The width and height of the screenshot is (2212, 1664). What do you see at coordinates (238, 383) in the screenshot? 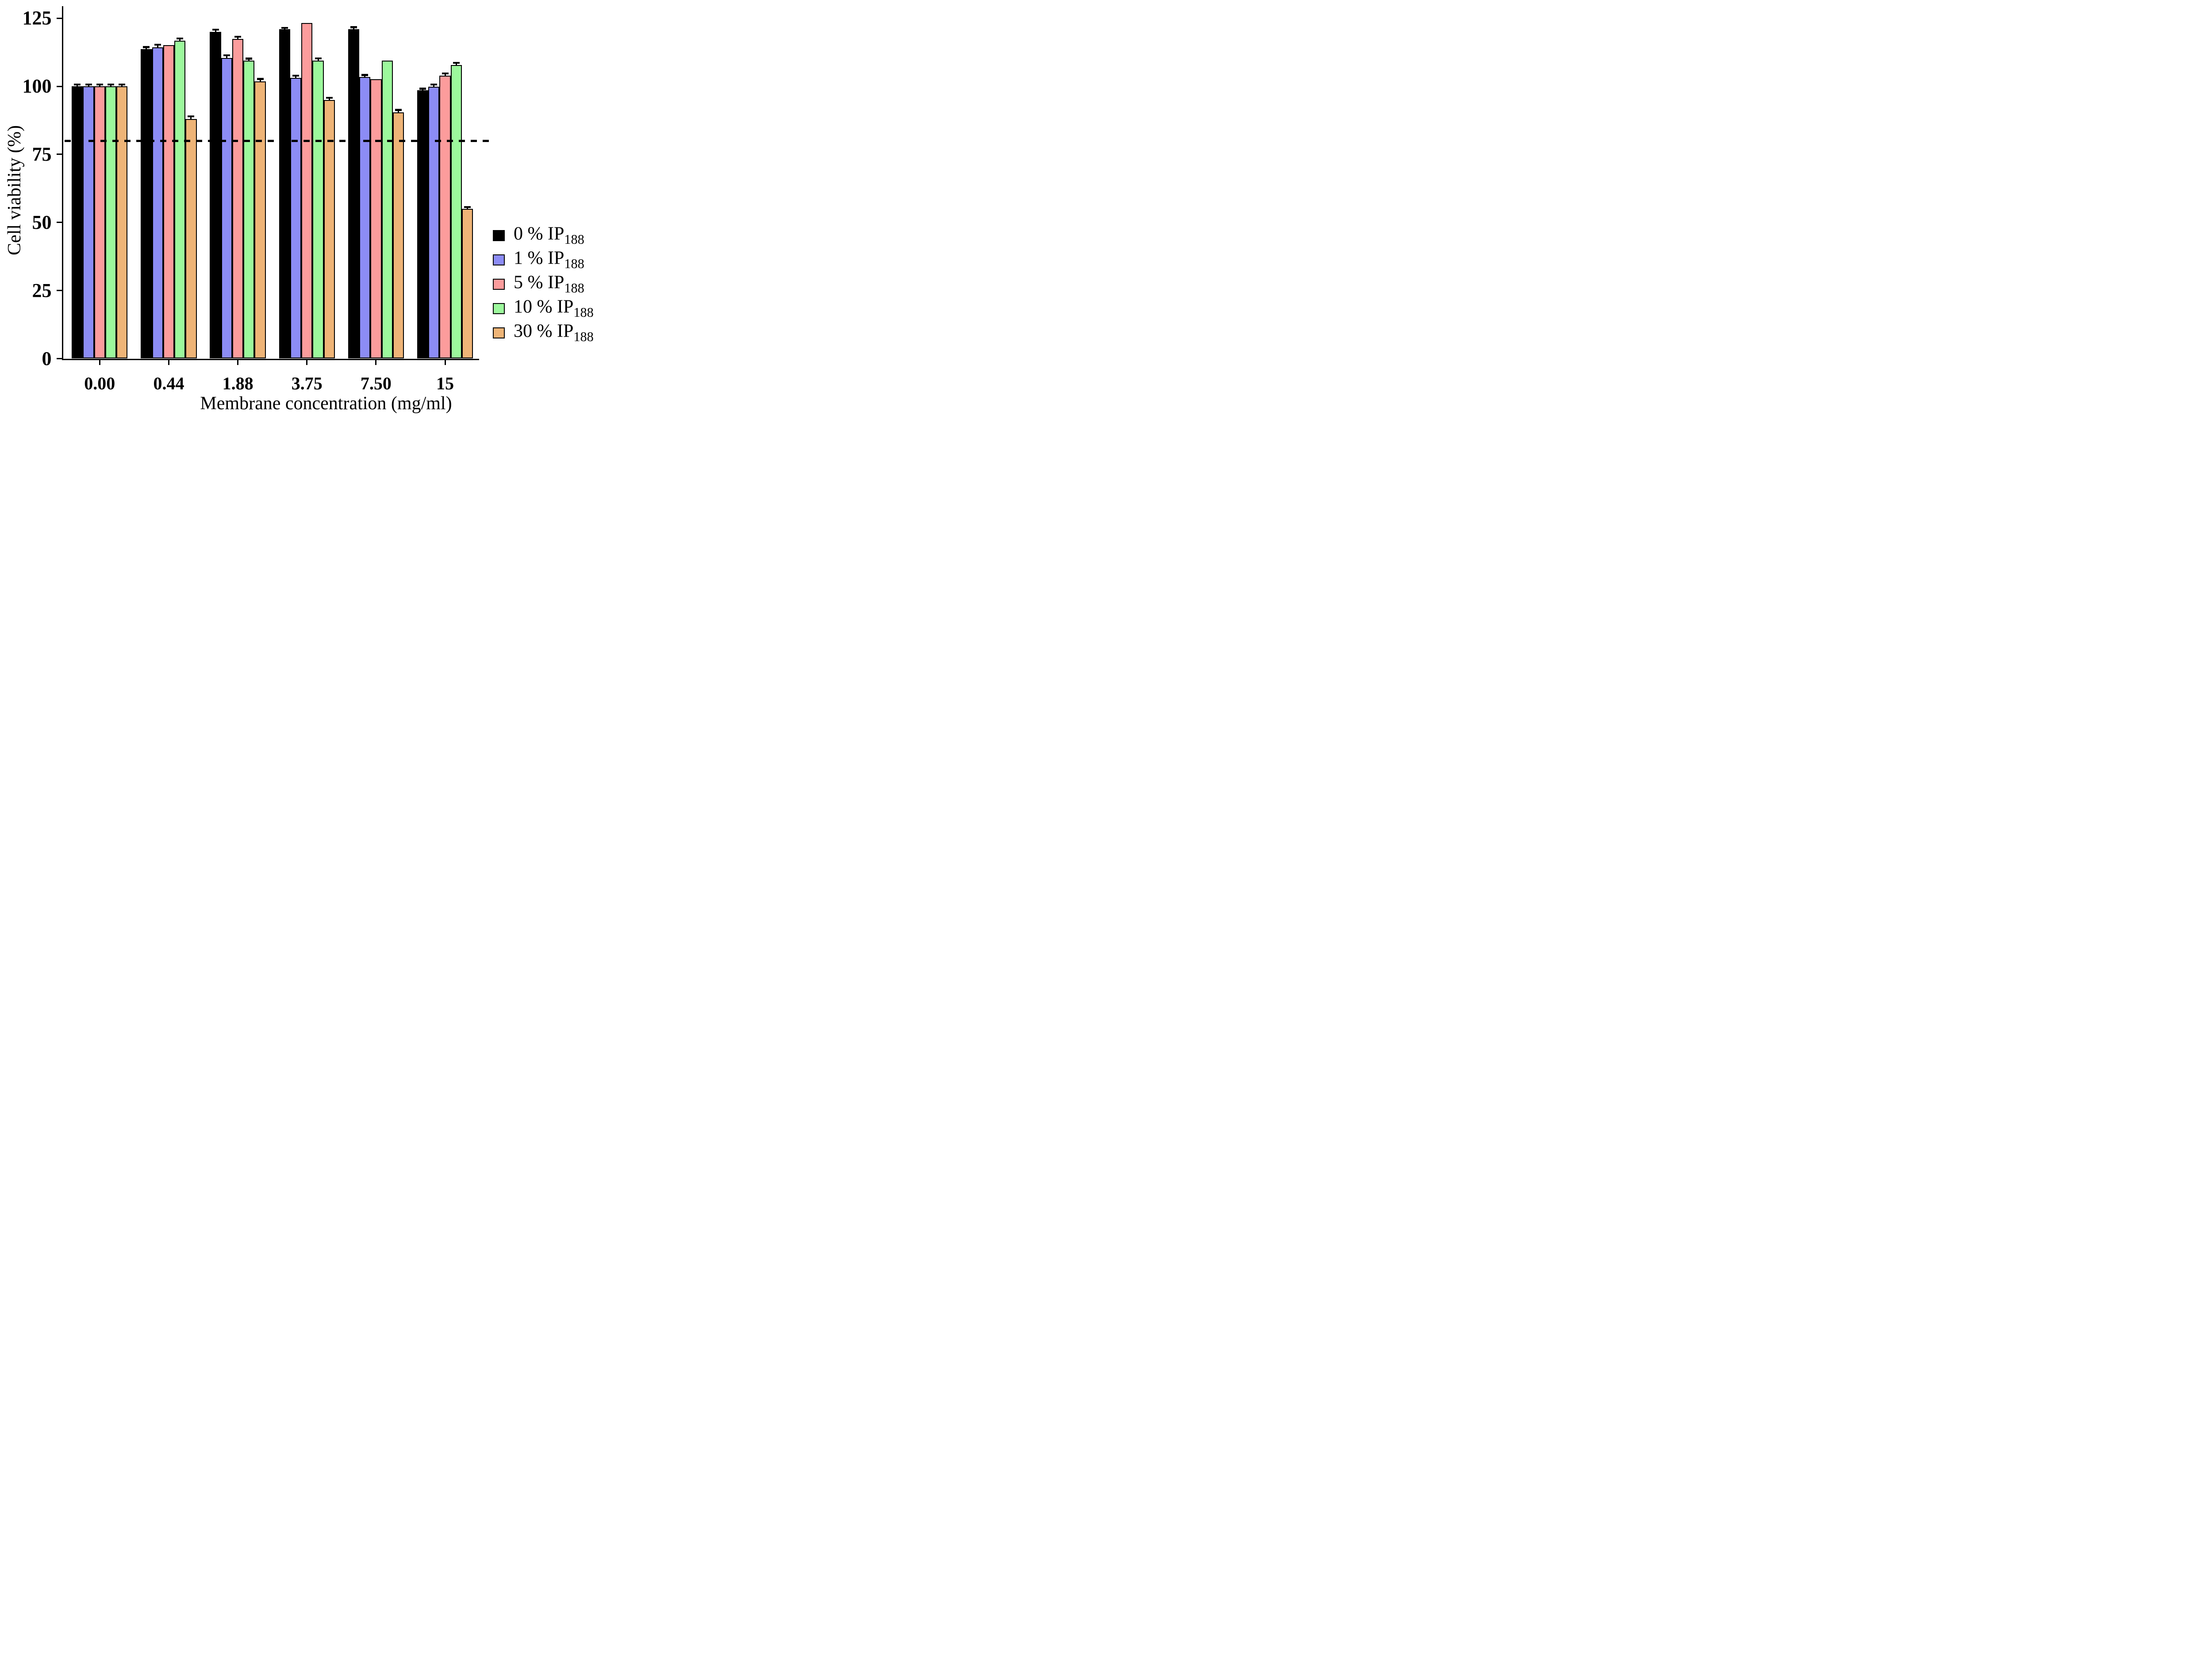
I see `x-tick-label: 1.88` at bounding box center [238, 383].